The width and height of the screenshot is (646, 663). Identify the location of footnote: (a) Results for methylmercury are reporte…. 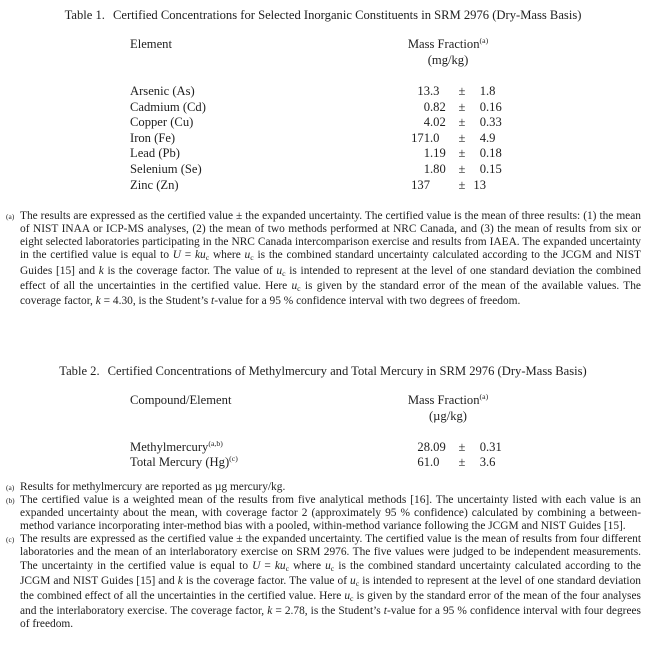
(323, 487).